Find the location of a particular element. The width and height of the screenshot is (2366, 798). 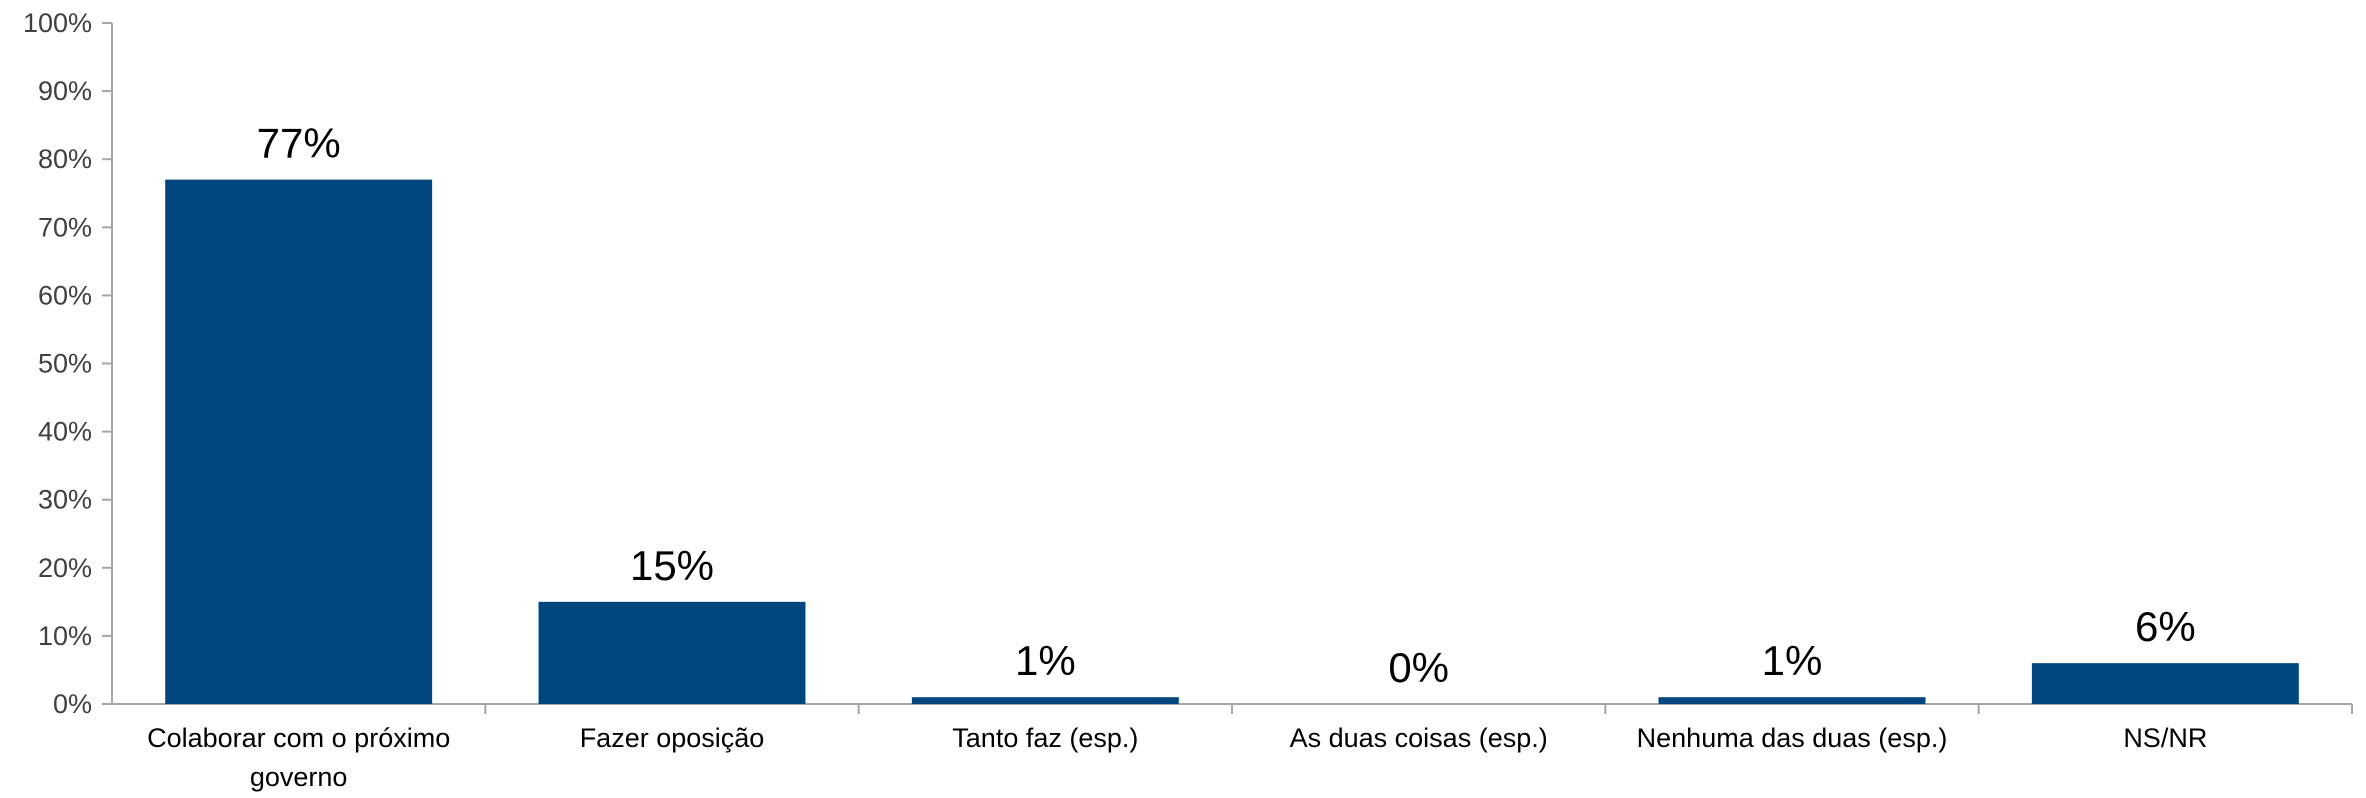

x-category-label: Nenhuma das duas (esp.) is located at coordinates (1792, 738).